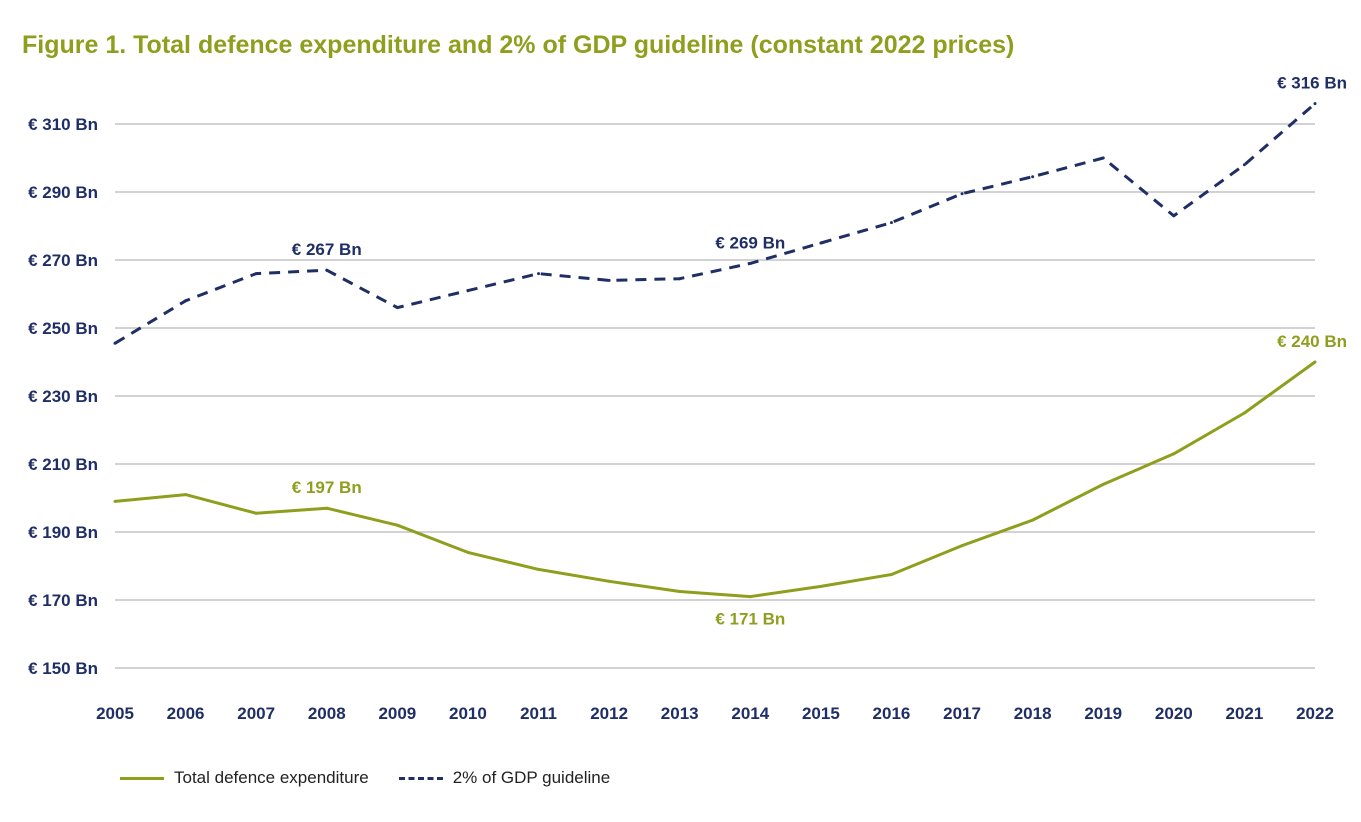  I want to click on legend-label: 2% of GDP guideline, so click(531, 777).